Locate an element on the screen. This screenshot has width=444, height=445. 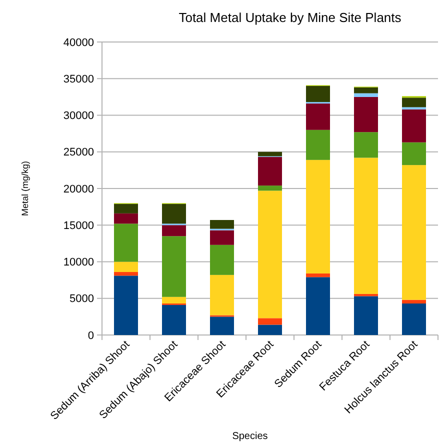
y-tick-label: 30000 is located at coordinates (78, 116).